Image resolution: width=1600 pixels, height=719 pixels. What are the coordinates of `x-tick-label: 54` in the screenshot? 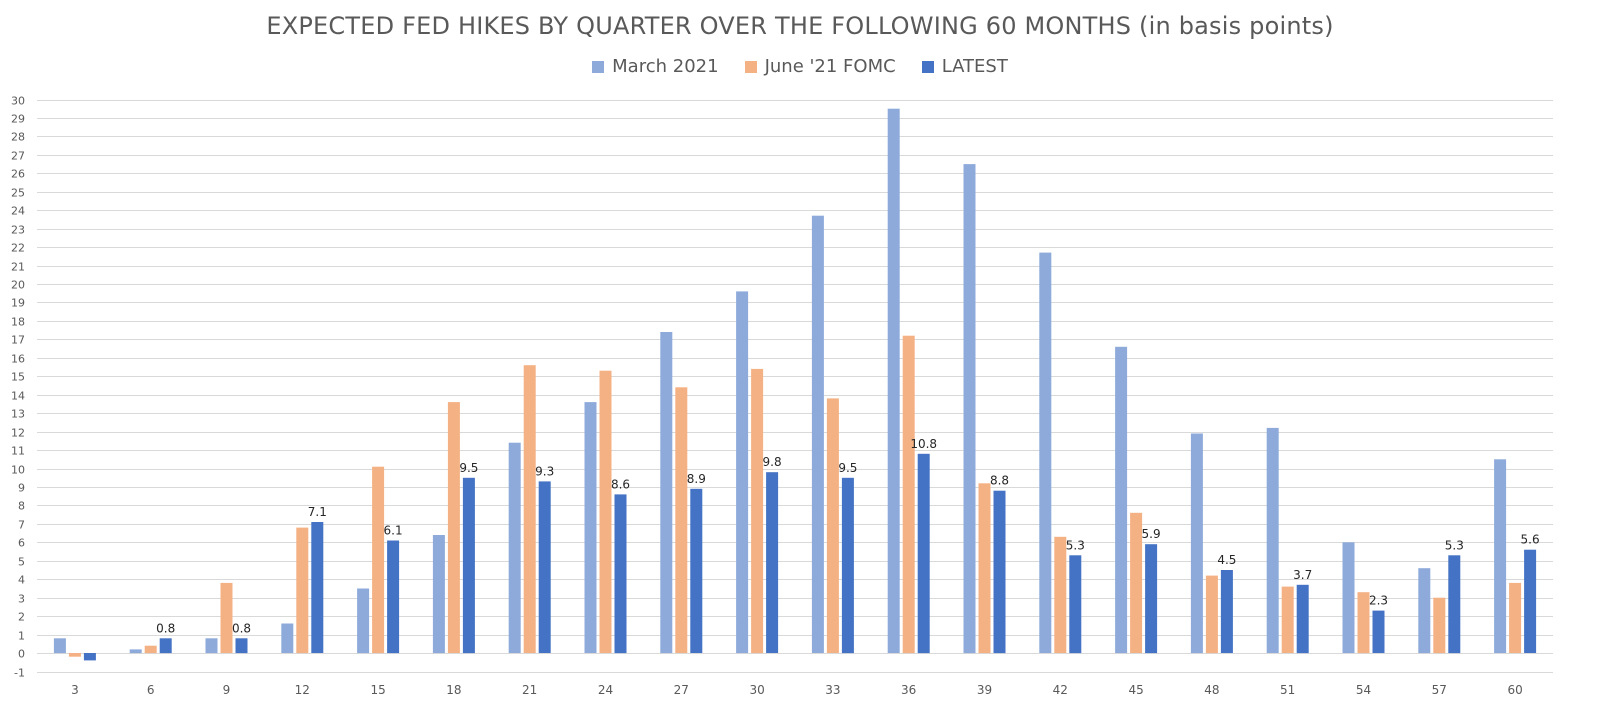 It's located at (1363, 690).